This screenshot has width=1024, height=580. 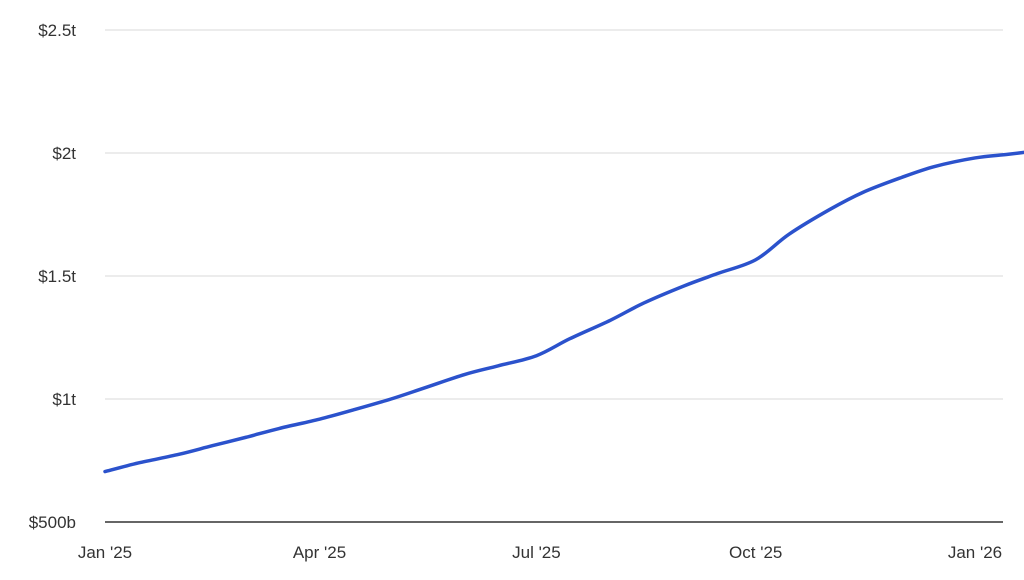 I want to click on x-tick-label: Jan '25, so click(x=105, y=552).